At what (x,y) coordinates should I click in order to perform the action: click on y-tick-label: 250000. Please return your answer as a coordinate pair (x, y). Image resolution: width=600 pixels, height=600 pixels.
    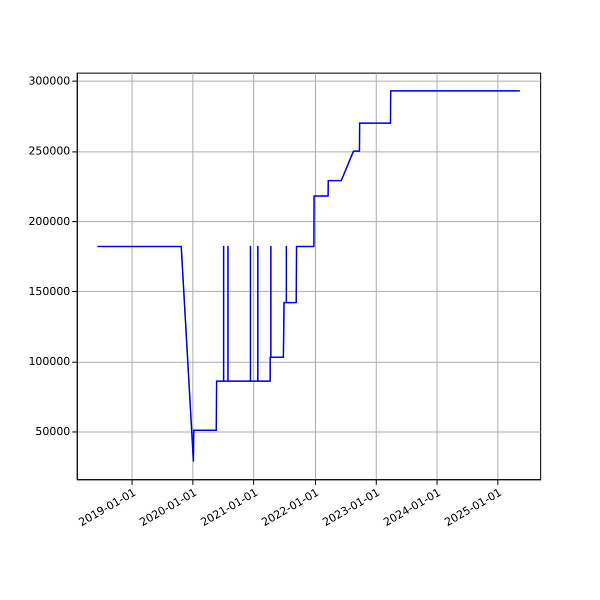
    Looking at the image, I should click on (49, 151).